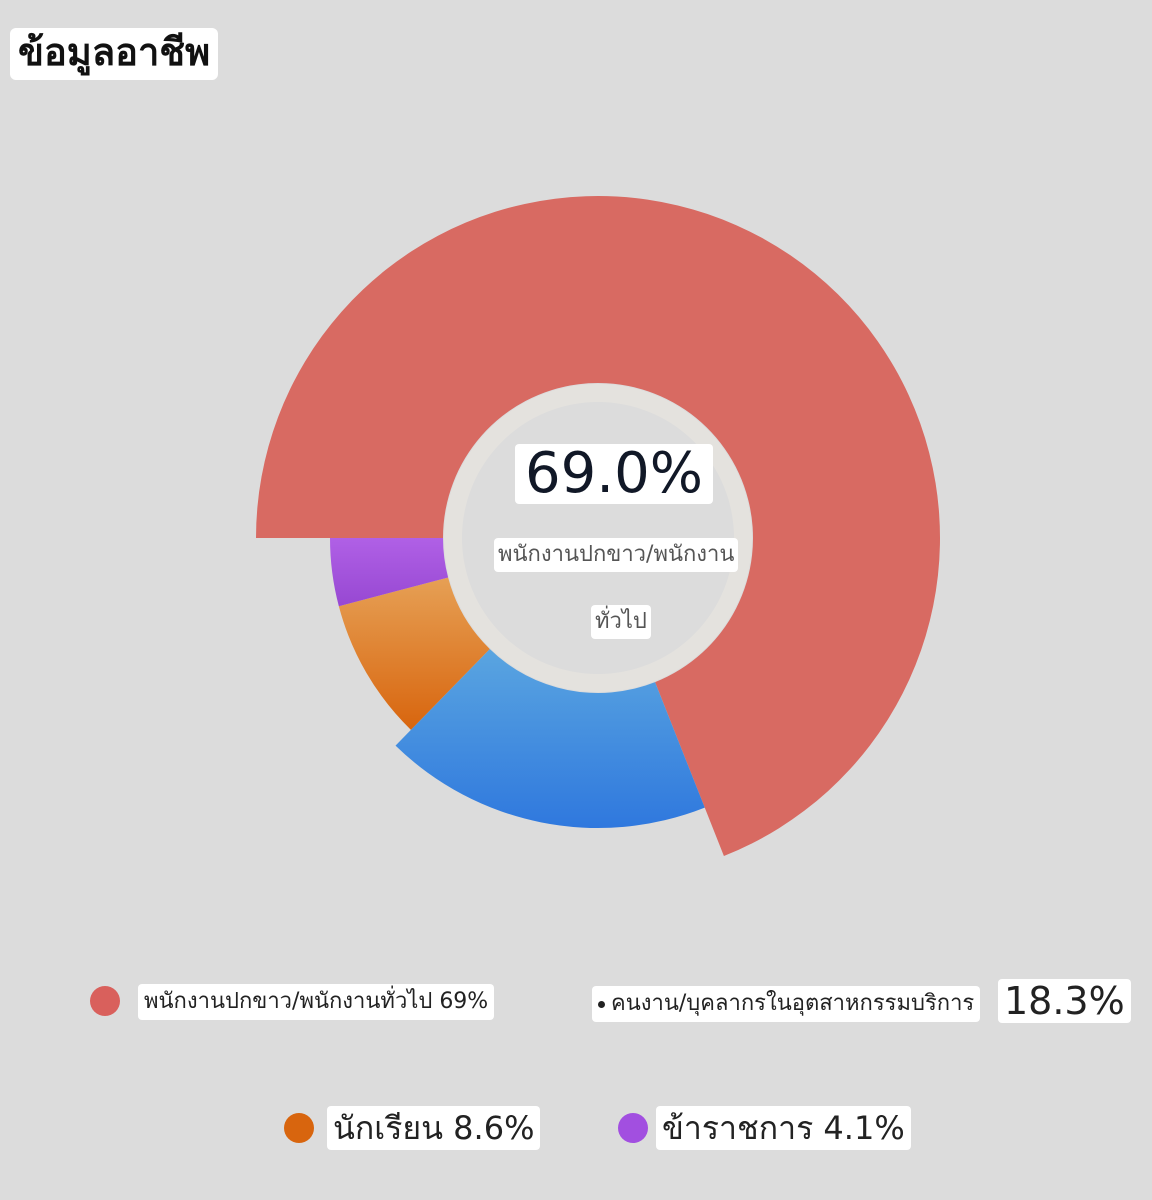 This screenshot has width=1152, height=1200. I want to click on page-title: ข้อมูลอาชีพ, so click(114, 54).